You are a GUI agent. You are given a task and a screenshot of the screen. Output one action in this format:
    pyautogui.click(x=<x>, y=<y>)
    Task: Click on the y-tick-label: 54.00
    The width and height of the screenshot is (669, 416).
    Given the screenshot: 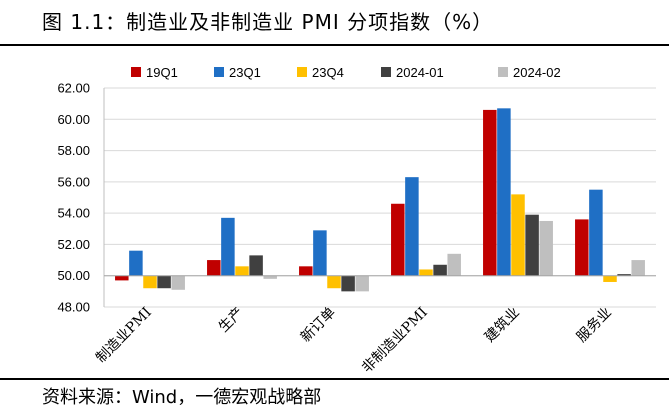 What is the action you would take?
    pyautogui.click(x=73, y=213)
    